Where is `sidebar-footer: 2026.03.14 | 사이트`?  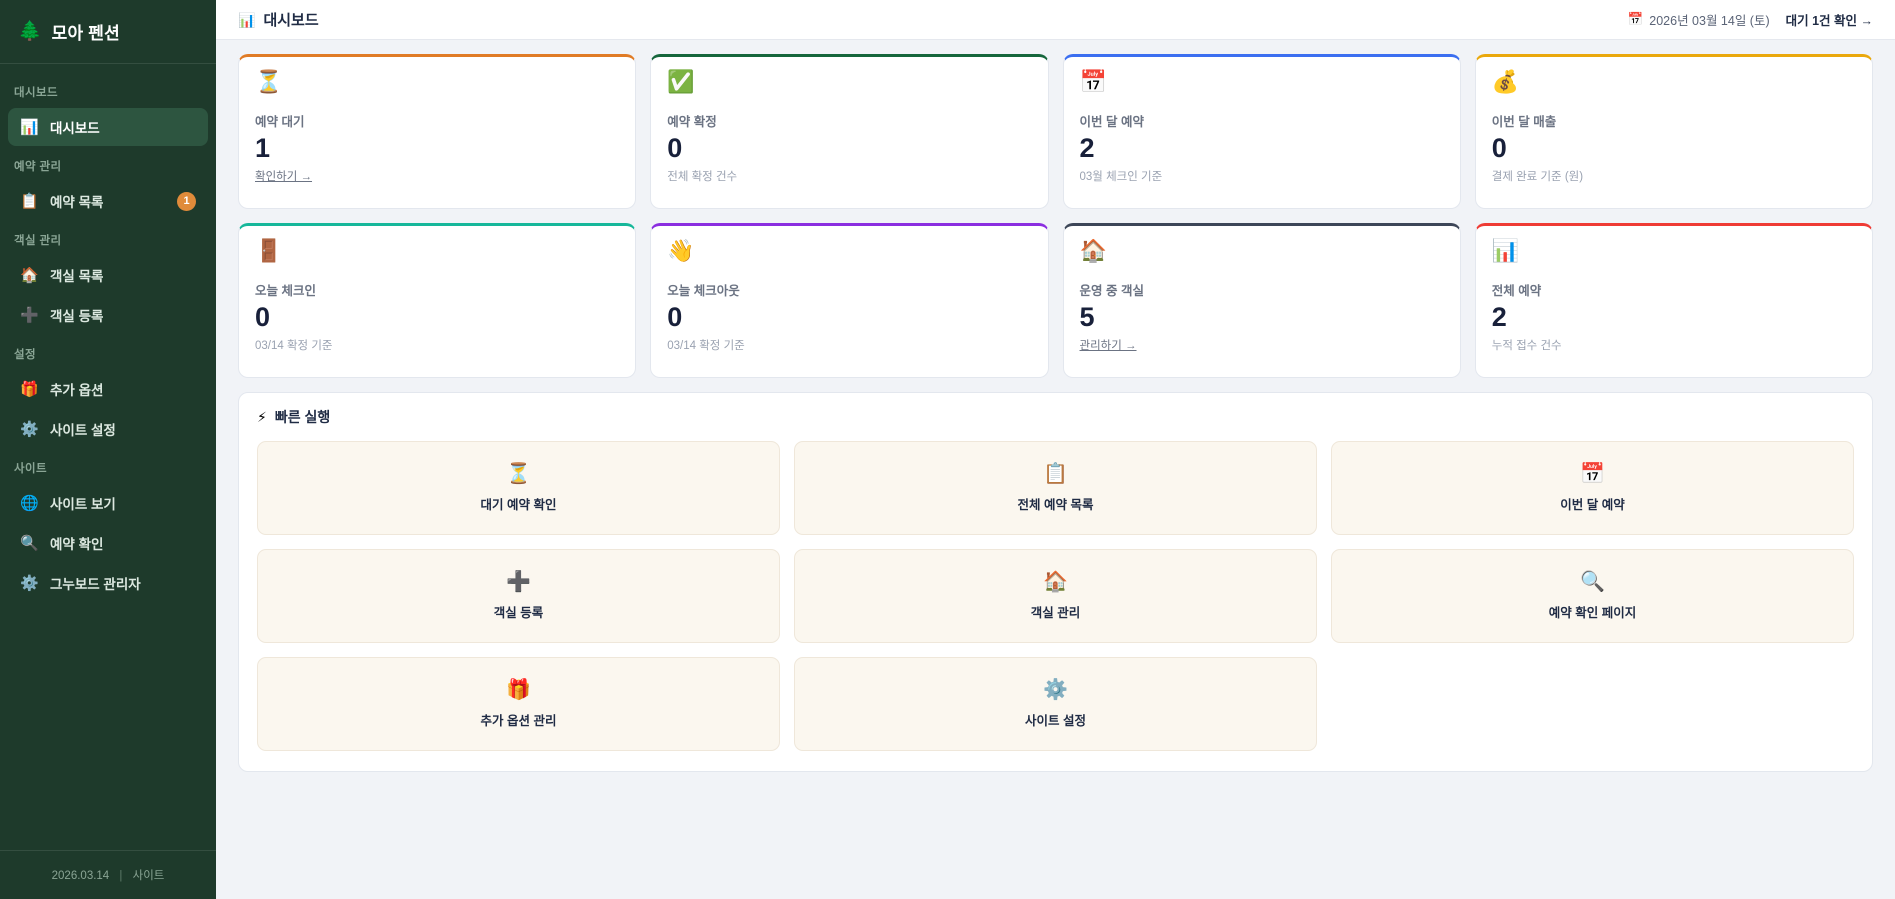
sidebar-footer: 2026.03.14 | 사이트 is located at coordinates (108, 874).